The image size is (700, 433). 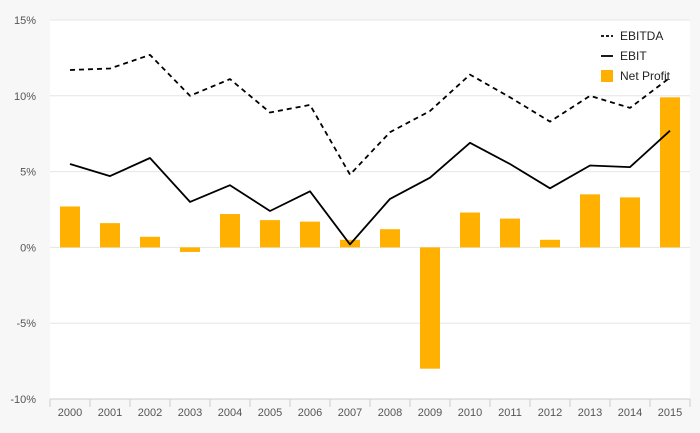 What do you see at coordinates (510, 164) in the screenshot?
I see `ebit-point-2011` at bounding box center [510, 164].